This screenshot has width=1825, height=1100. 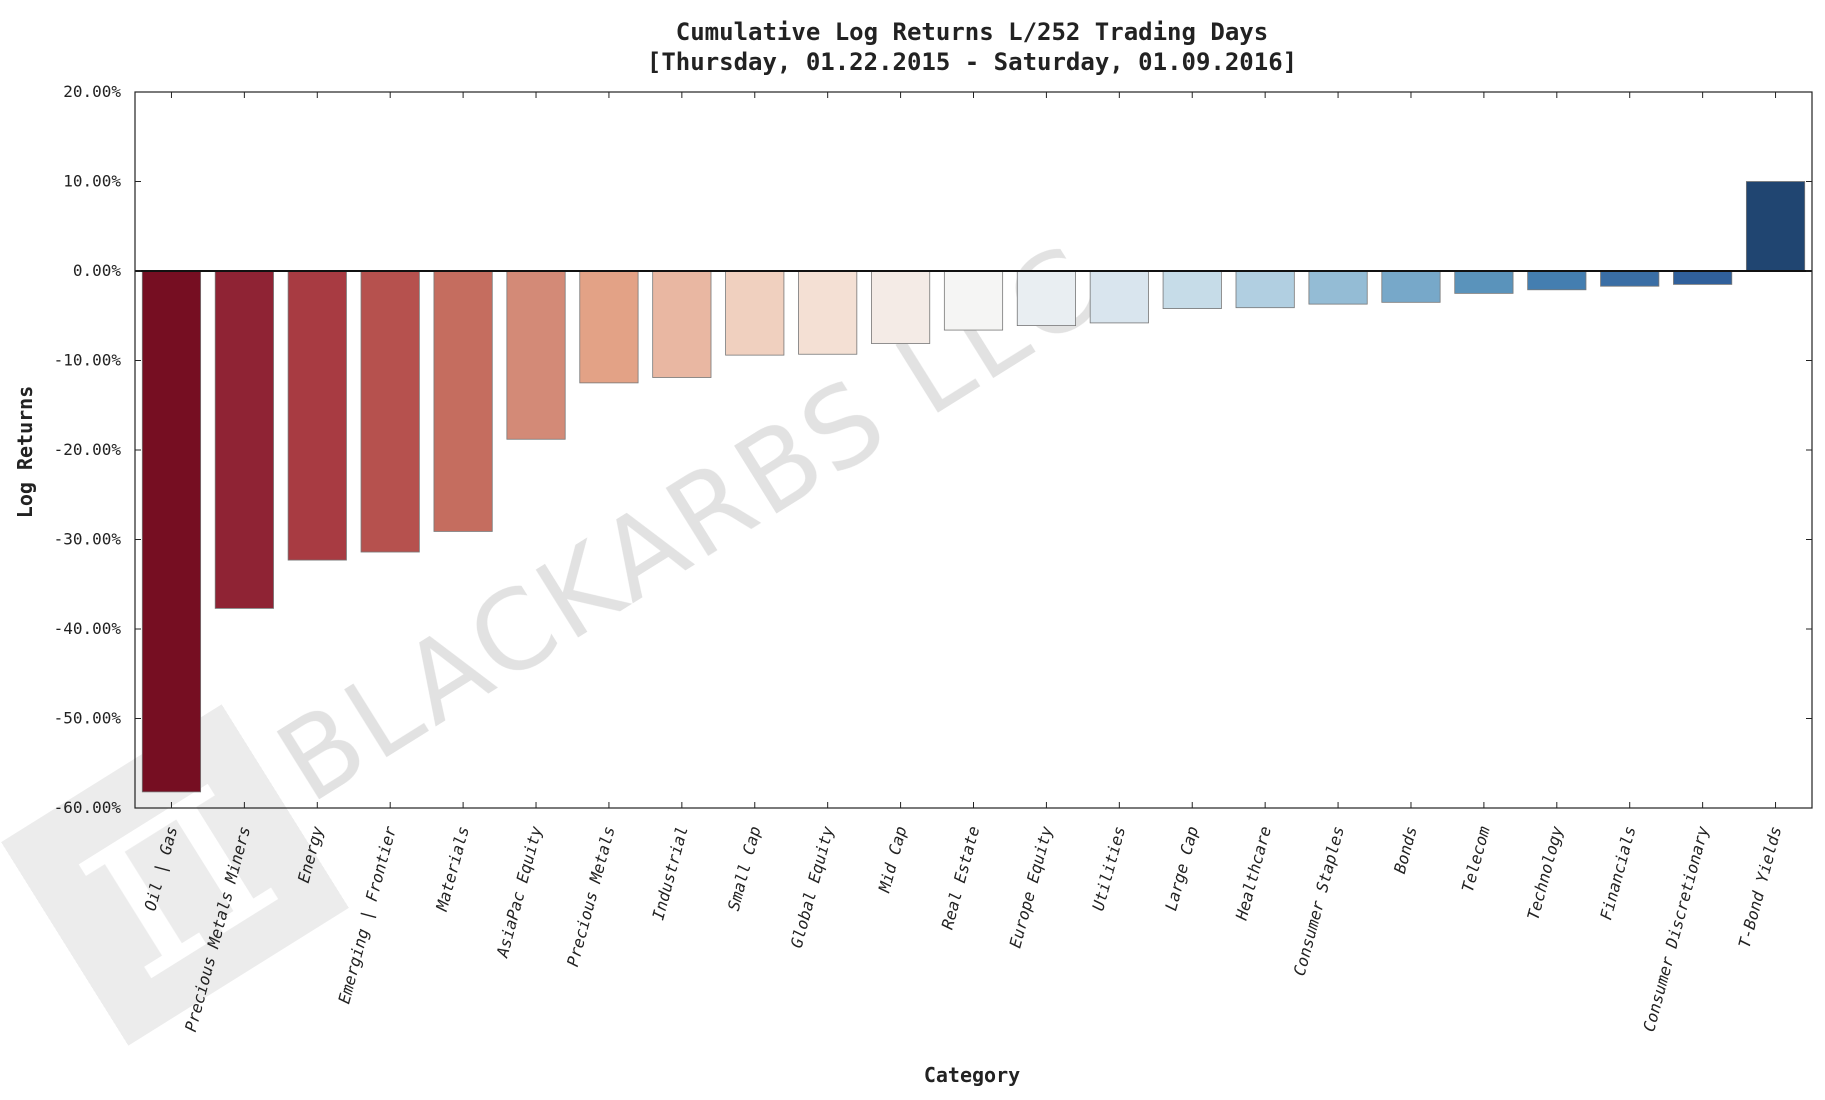 What do you see at coordinates (88, 628) in the screenshot?
I see `y-tick-label: -40.00%` at bounding box center [88, 628].